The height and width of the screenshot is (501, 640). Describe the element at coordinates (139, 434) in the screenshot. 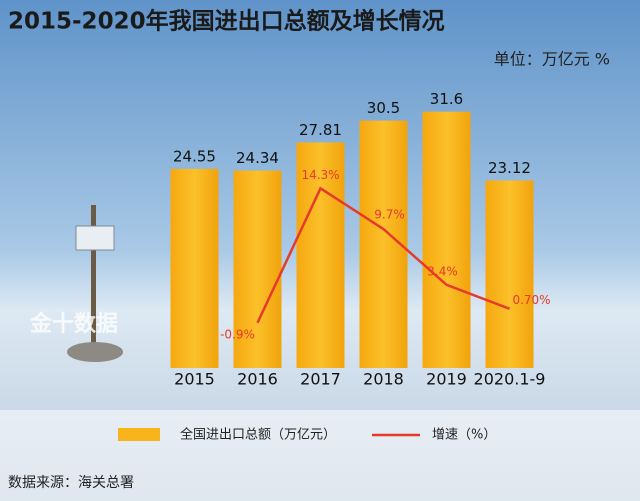

I see `legend-swatch` at that location.